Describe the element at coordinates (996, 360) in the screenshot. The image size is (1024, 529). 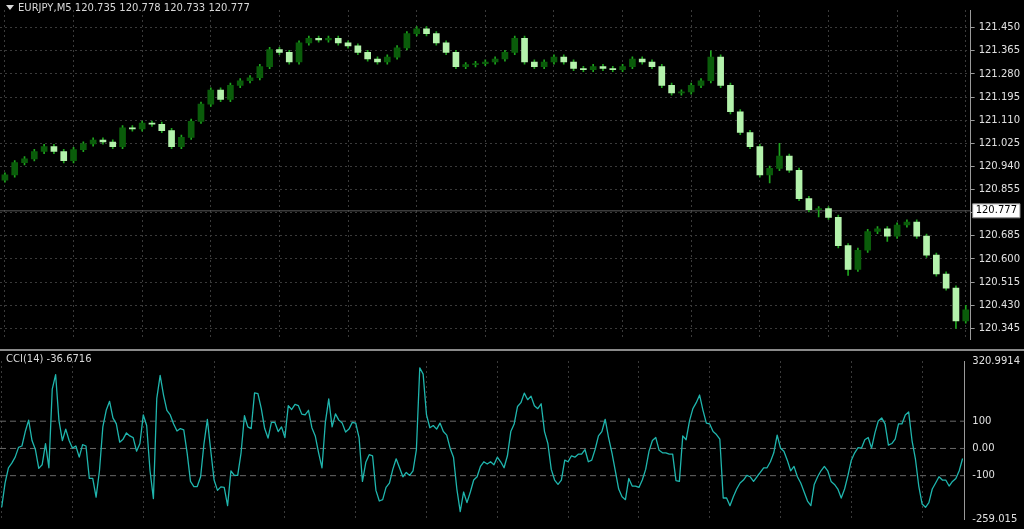
I see `y-tick-label: 320.9914` at that location.